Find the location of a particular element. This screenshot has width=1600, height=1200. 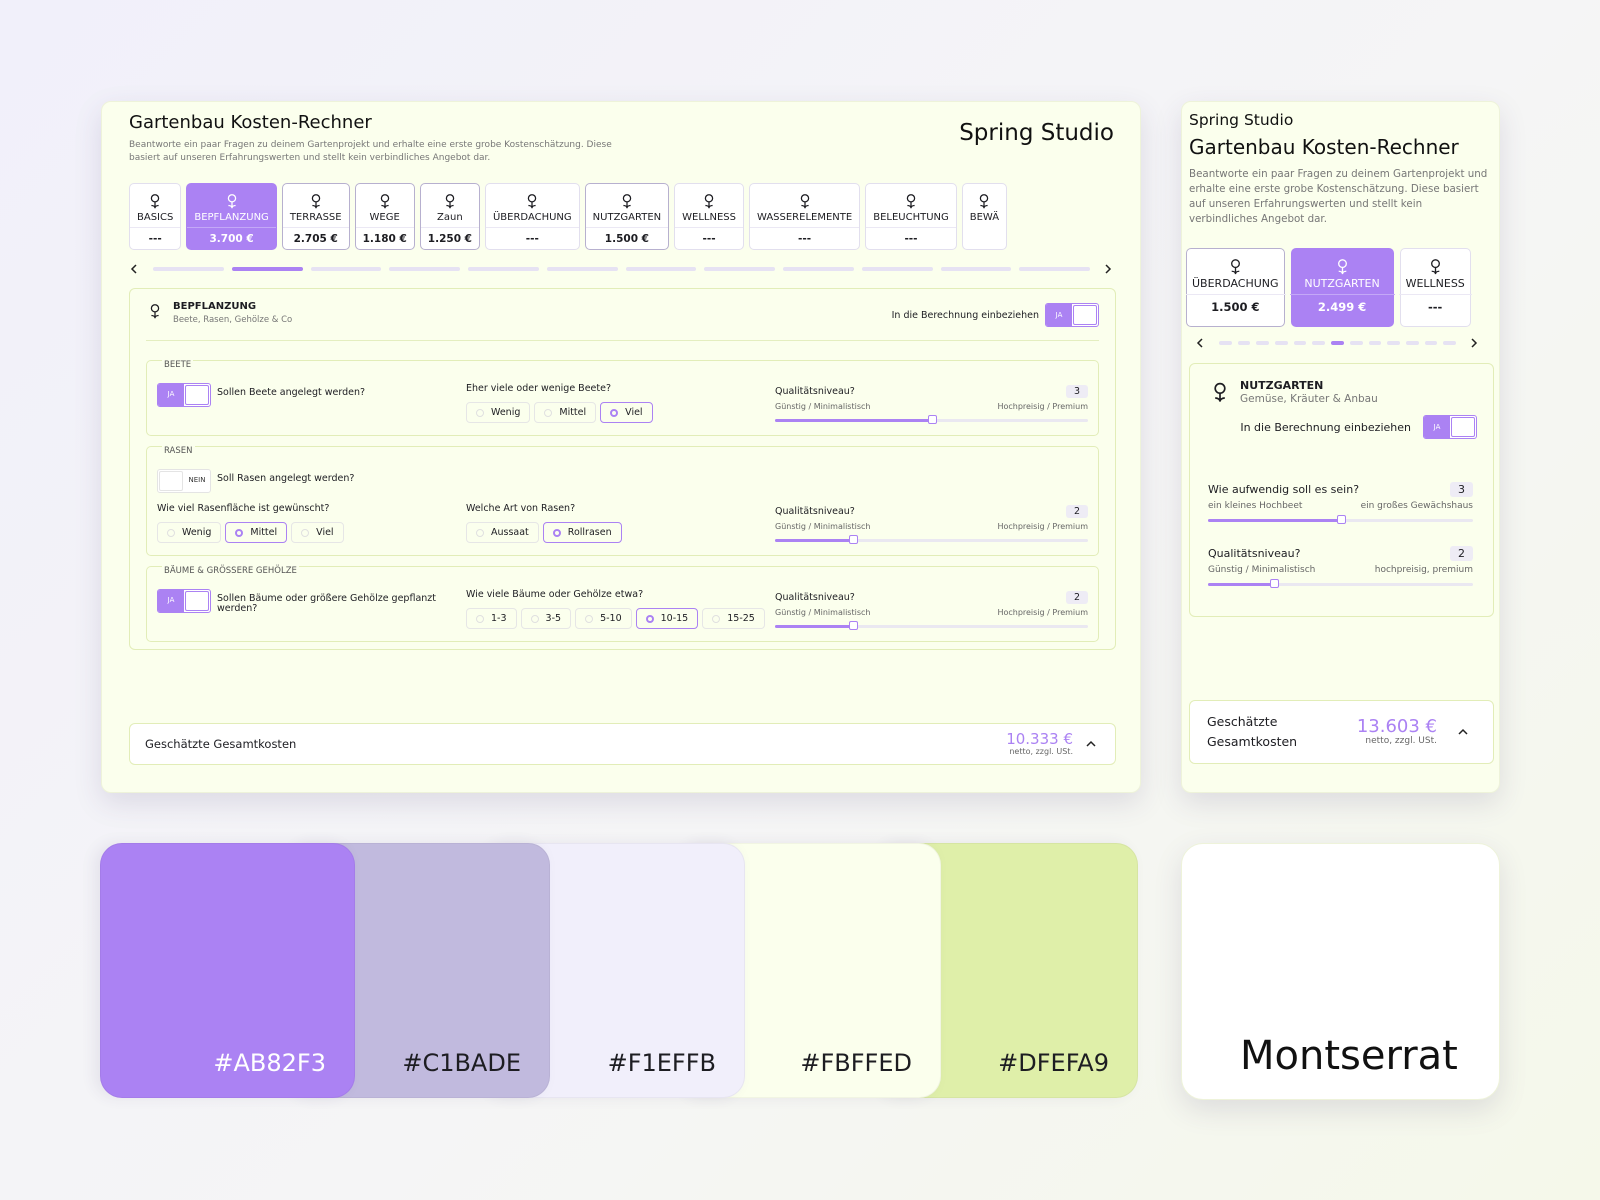

toggle-question: NEIN Soll Rasen angelegt werden? is located at coordinates (311, 481).